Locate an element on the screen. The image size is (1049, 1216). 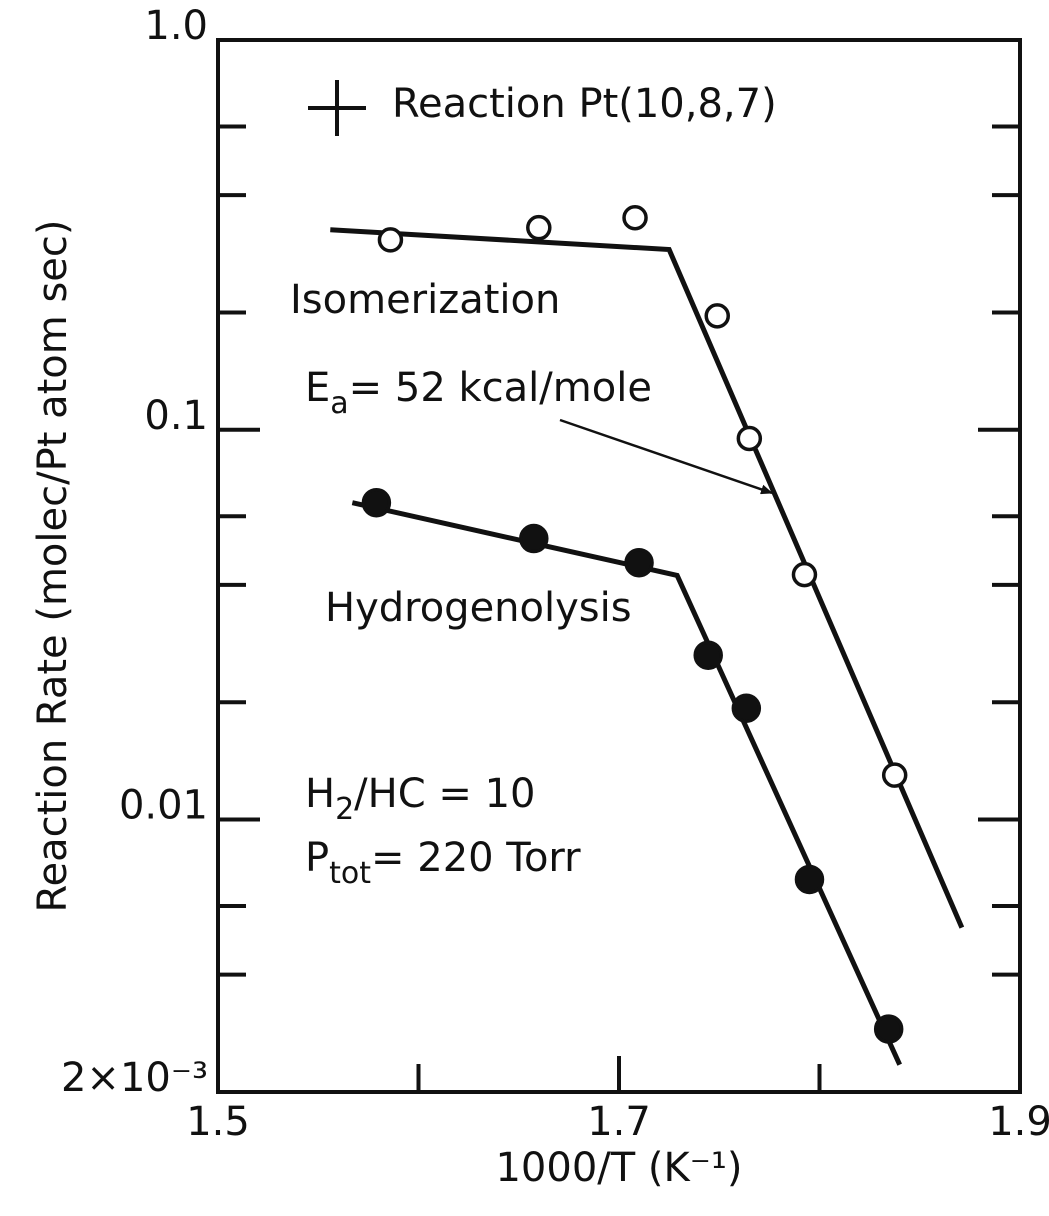
x-axis-label: 1000/T (K⁻¹) is located at coordinates (618, 1168).